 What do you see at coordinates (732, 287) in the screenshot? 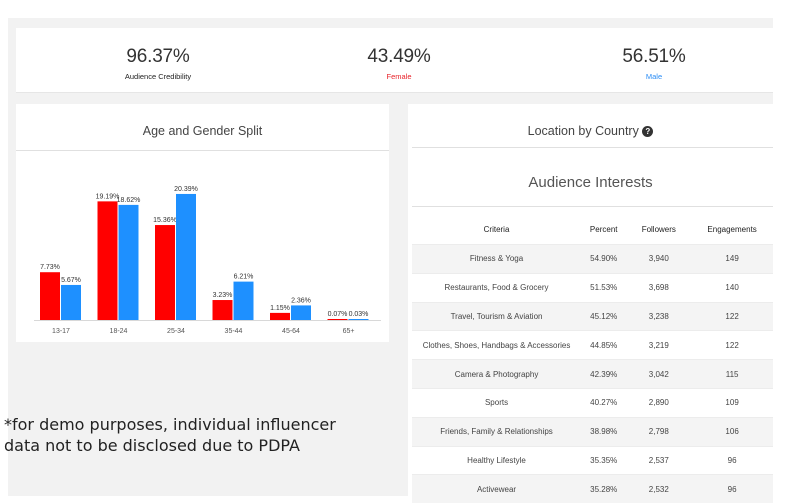
I see `interest-engagements: 140` at bounding box center [732, 287].